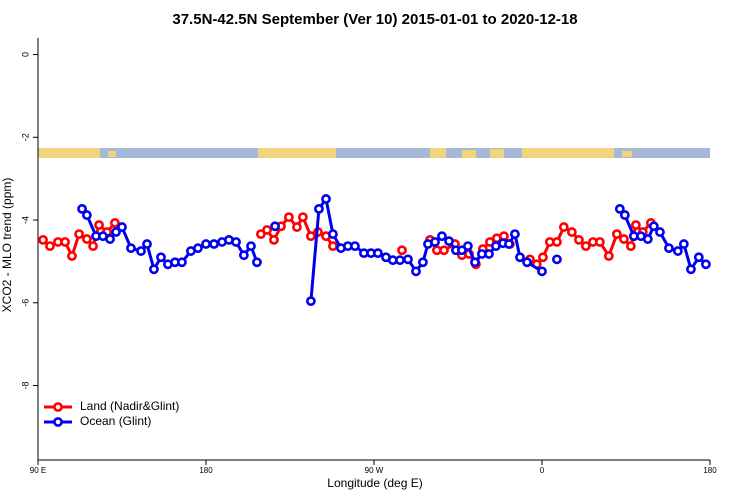 The height and width of the screenshot is (500, 750). I want to click on x-tick-label: 0, so click(542, 470).